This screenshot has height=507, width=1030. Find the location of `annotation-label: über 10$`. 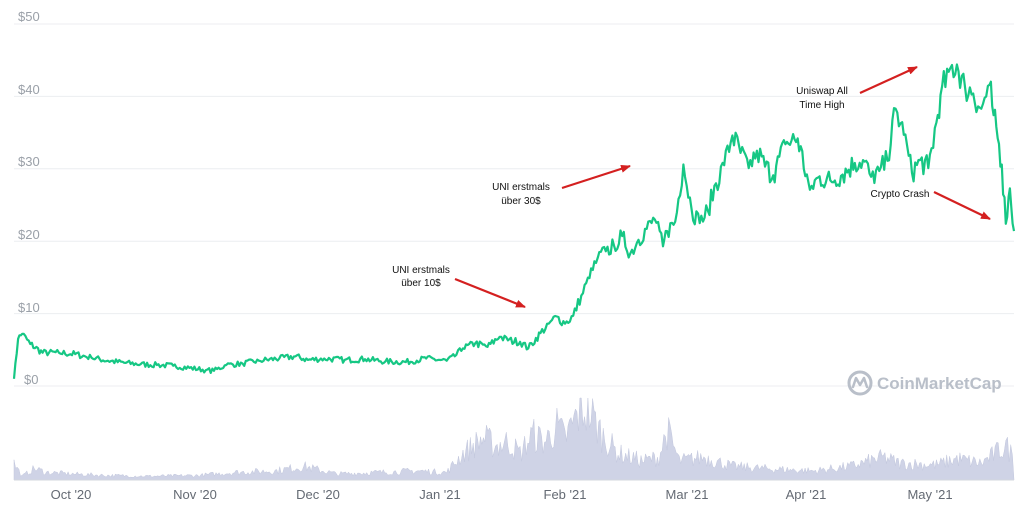

annotation-label: über 10$ is located at coordinates (421, 283).